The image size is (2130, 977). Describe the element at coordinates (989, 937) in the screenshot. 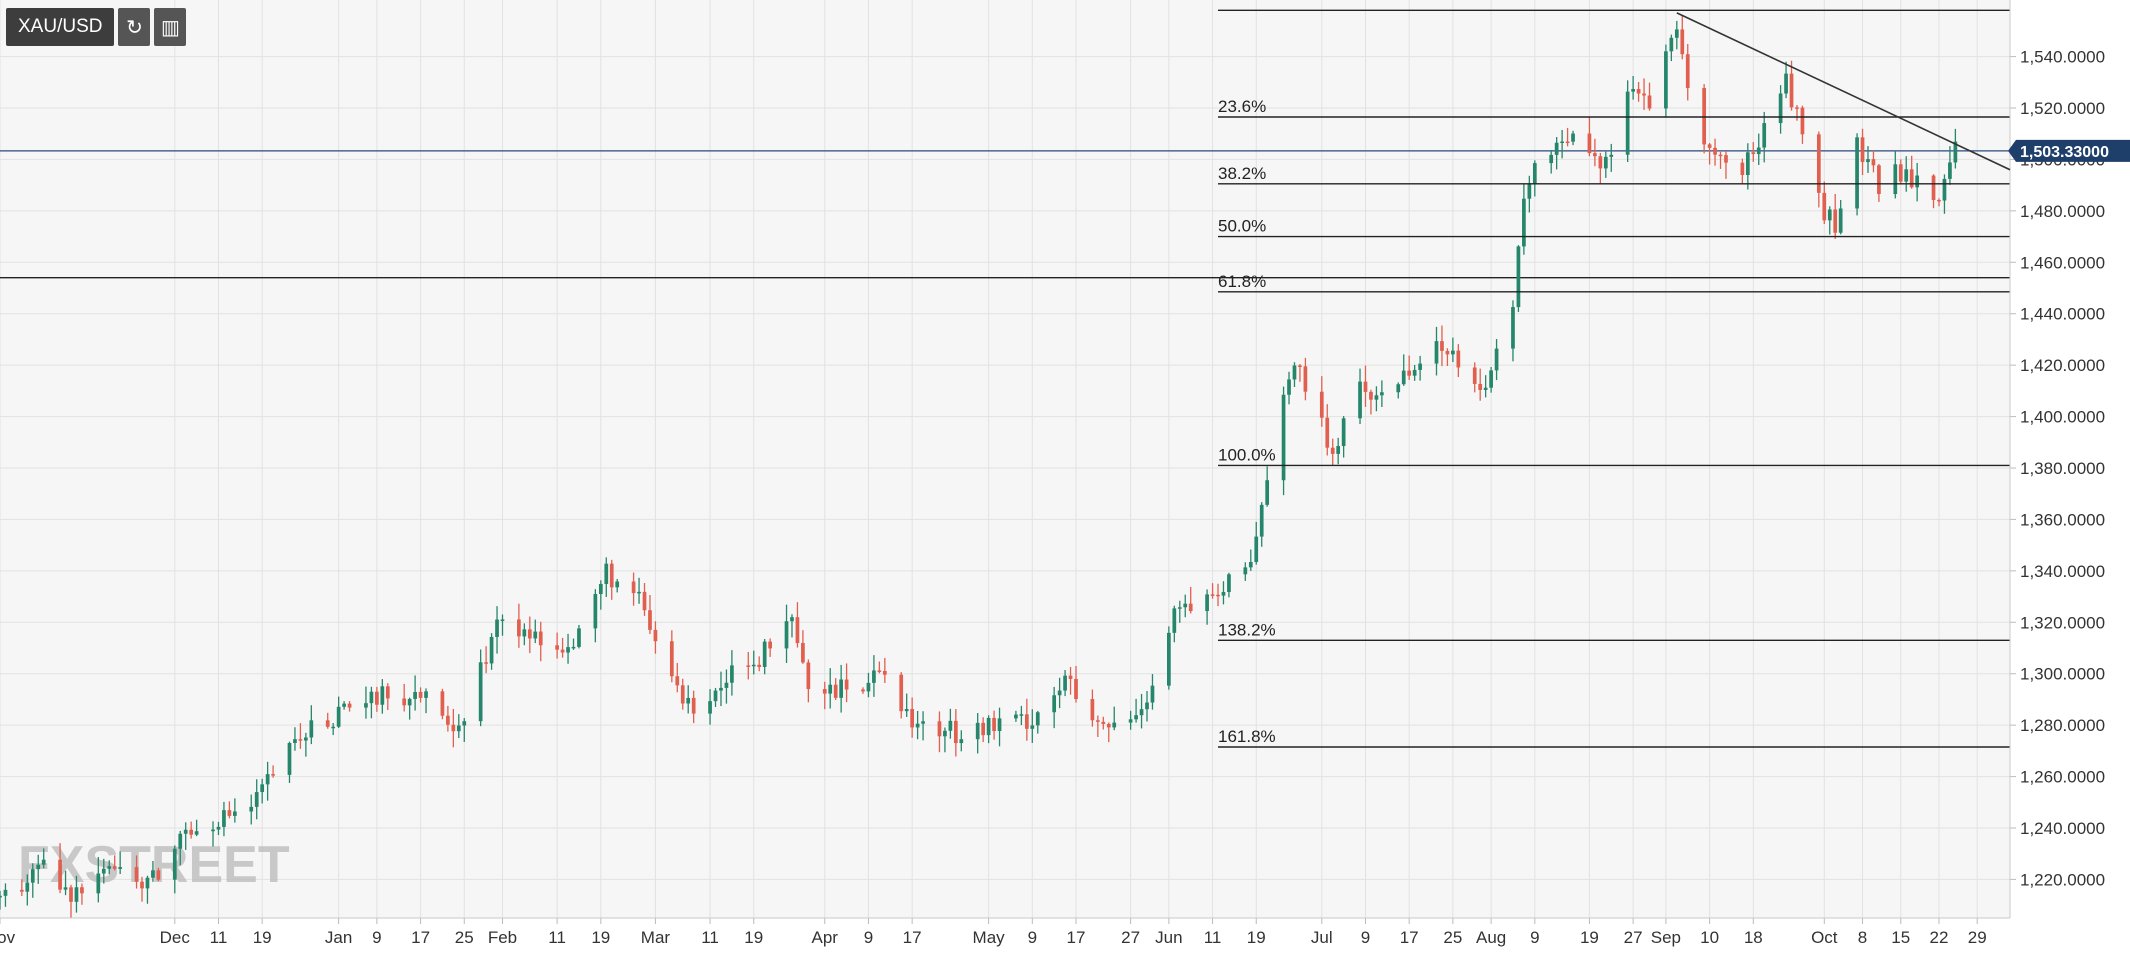

I see `x-tick-label: May` at that location.